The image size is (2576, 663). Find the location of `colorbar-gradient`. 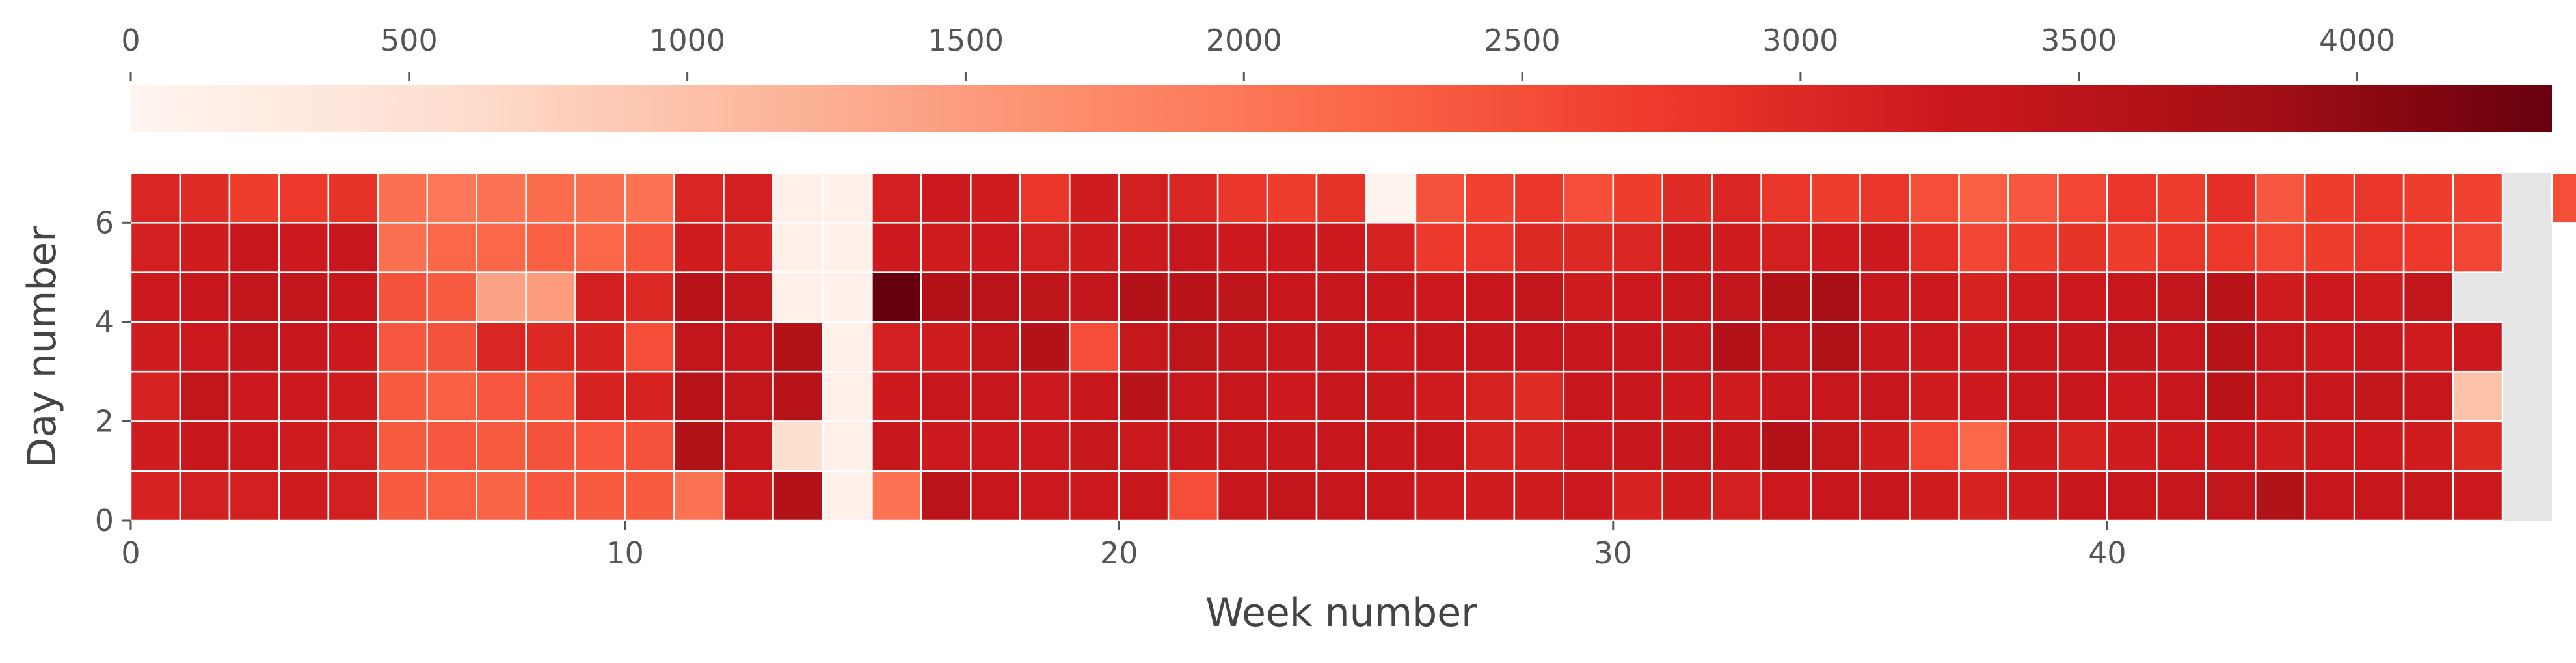

colorbar-gradient is located at coordinates (1341, 109).